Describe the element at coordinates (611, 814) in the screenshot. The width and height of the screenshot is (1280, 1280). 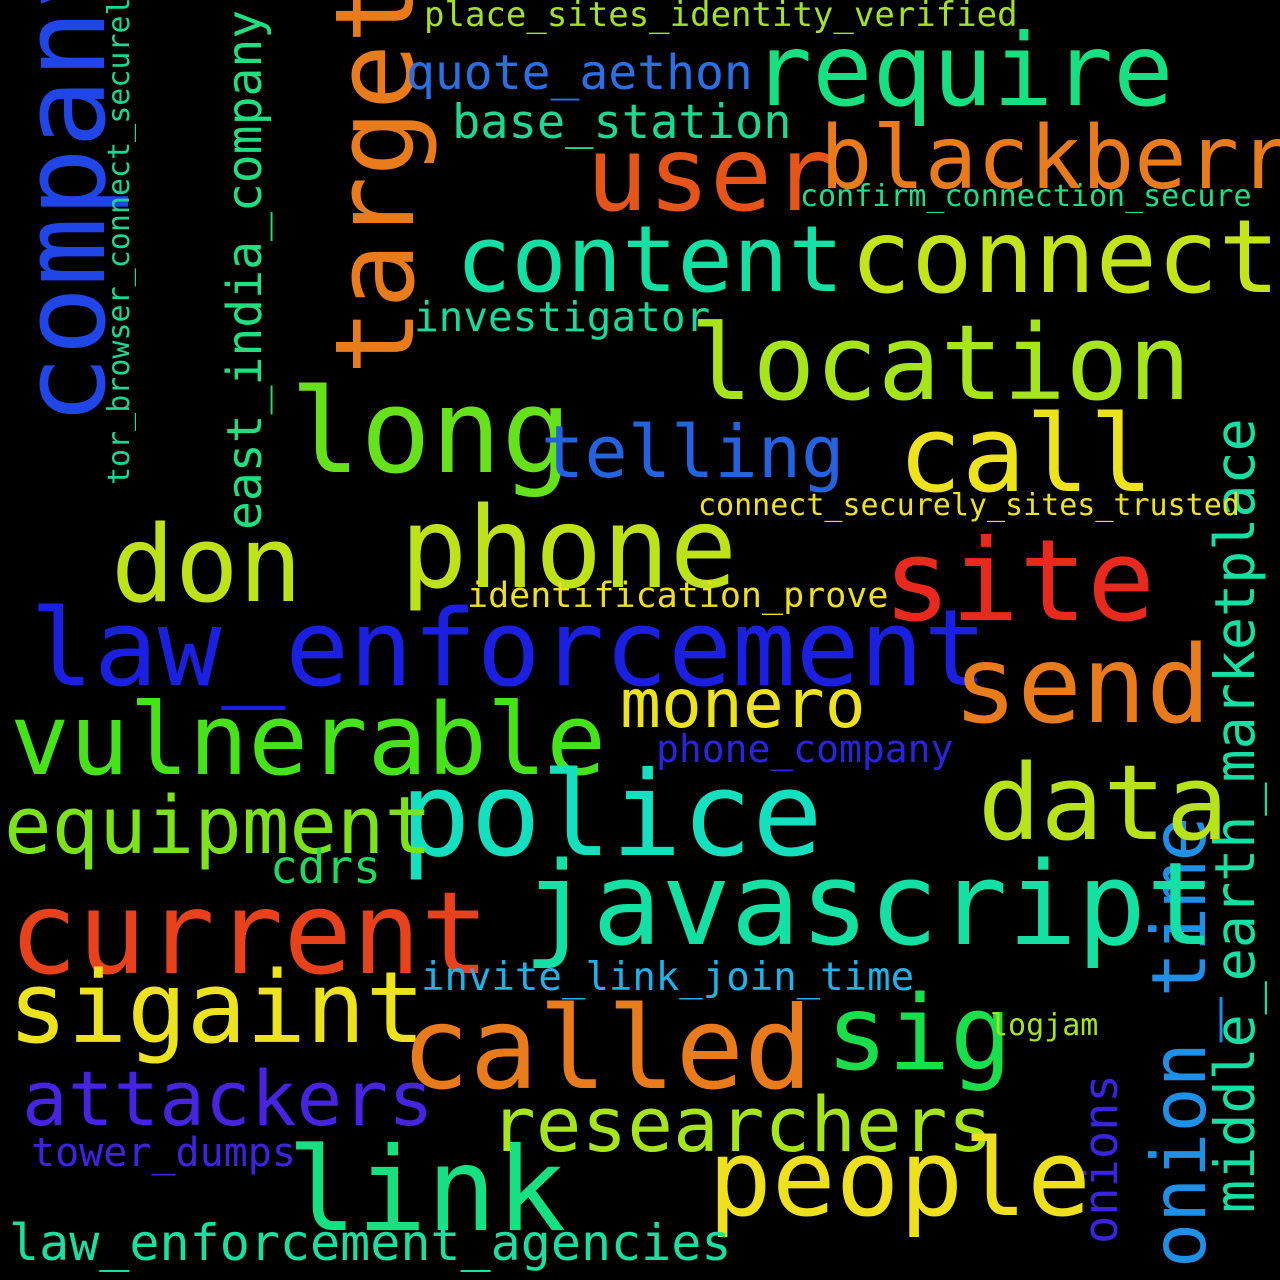
I see `word-police: police` at that location.